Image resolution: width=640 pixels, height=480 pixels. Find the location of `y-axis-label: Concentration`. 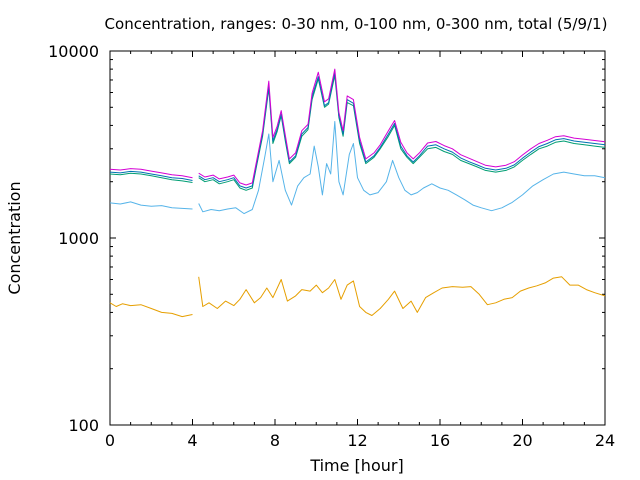

y-axis-label: Concentration is located at coordinates (14, 237).